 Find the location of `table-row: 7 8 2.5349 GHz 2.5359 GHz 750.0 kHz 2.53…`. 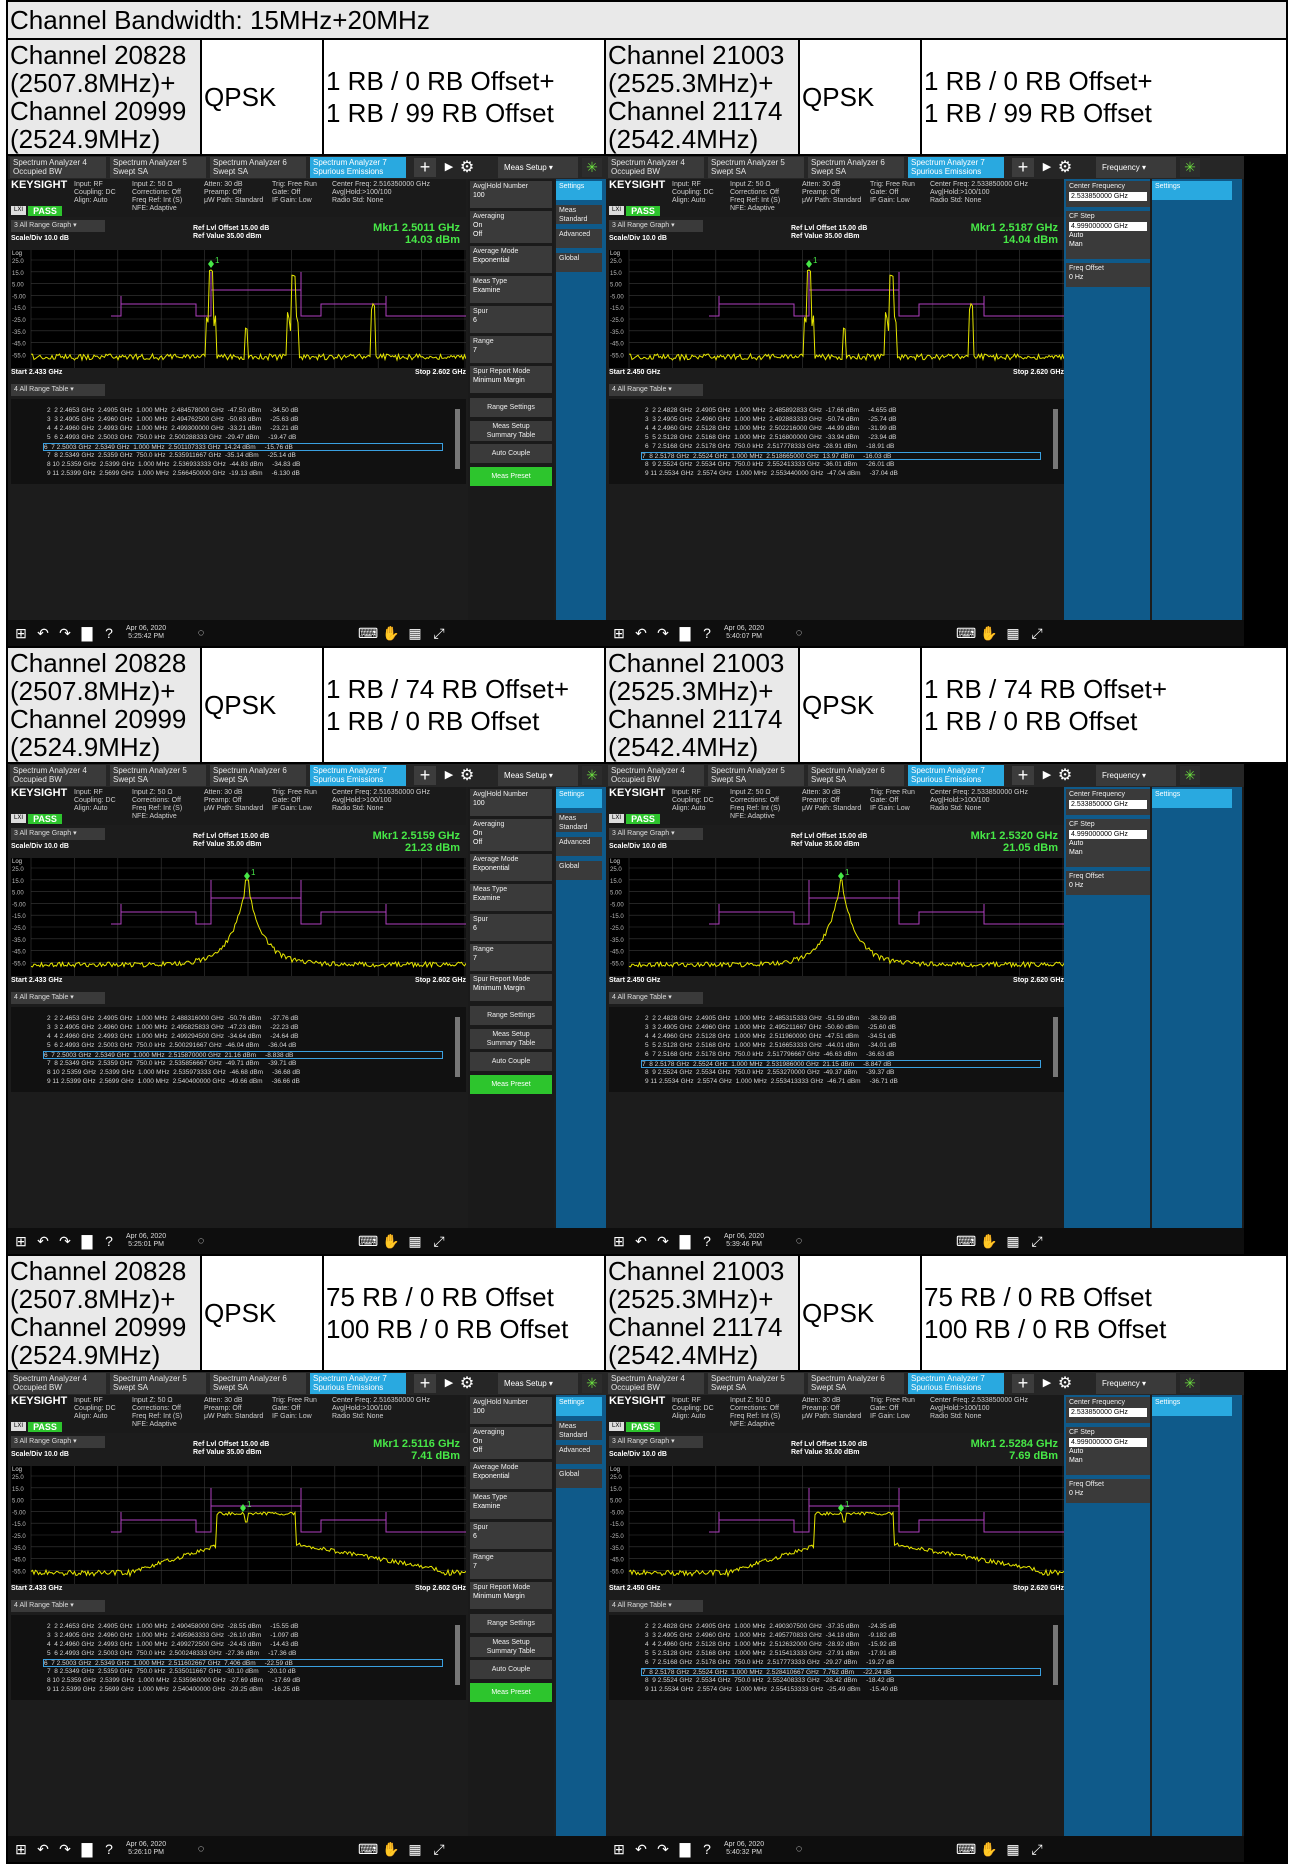

table-row: 7 8 2.5349 GHz 2.5359 GHz 750.0 kHz 2.53… is located at coordinates (172, 1063).